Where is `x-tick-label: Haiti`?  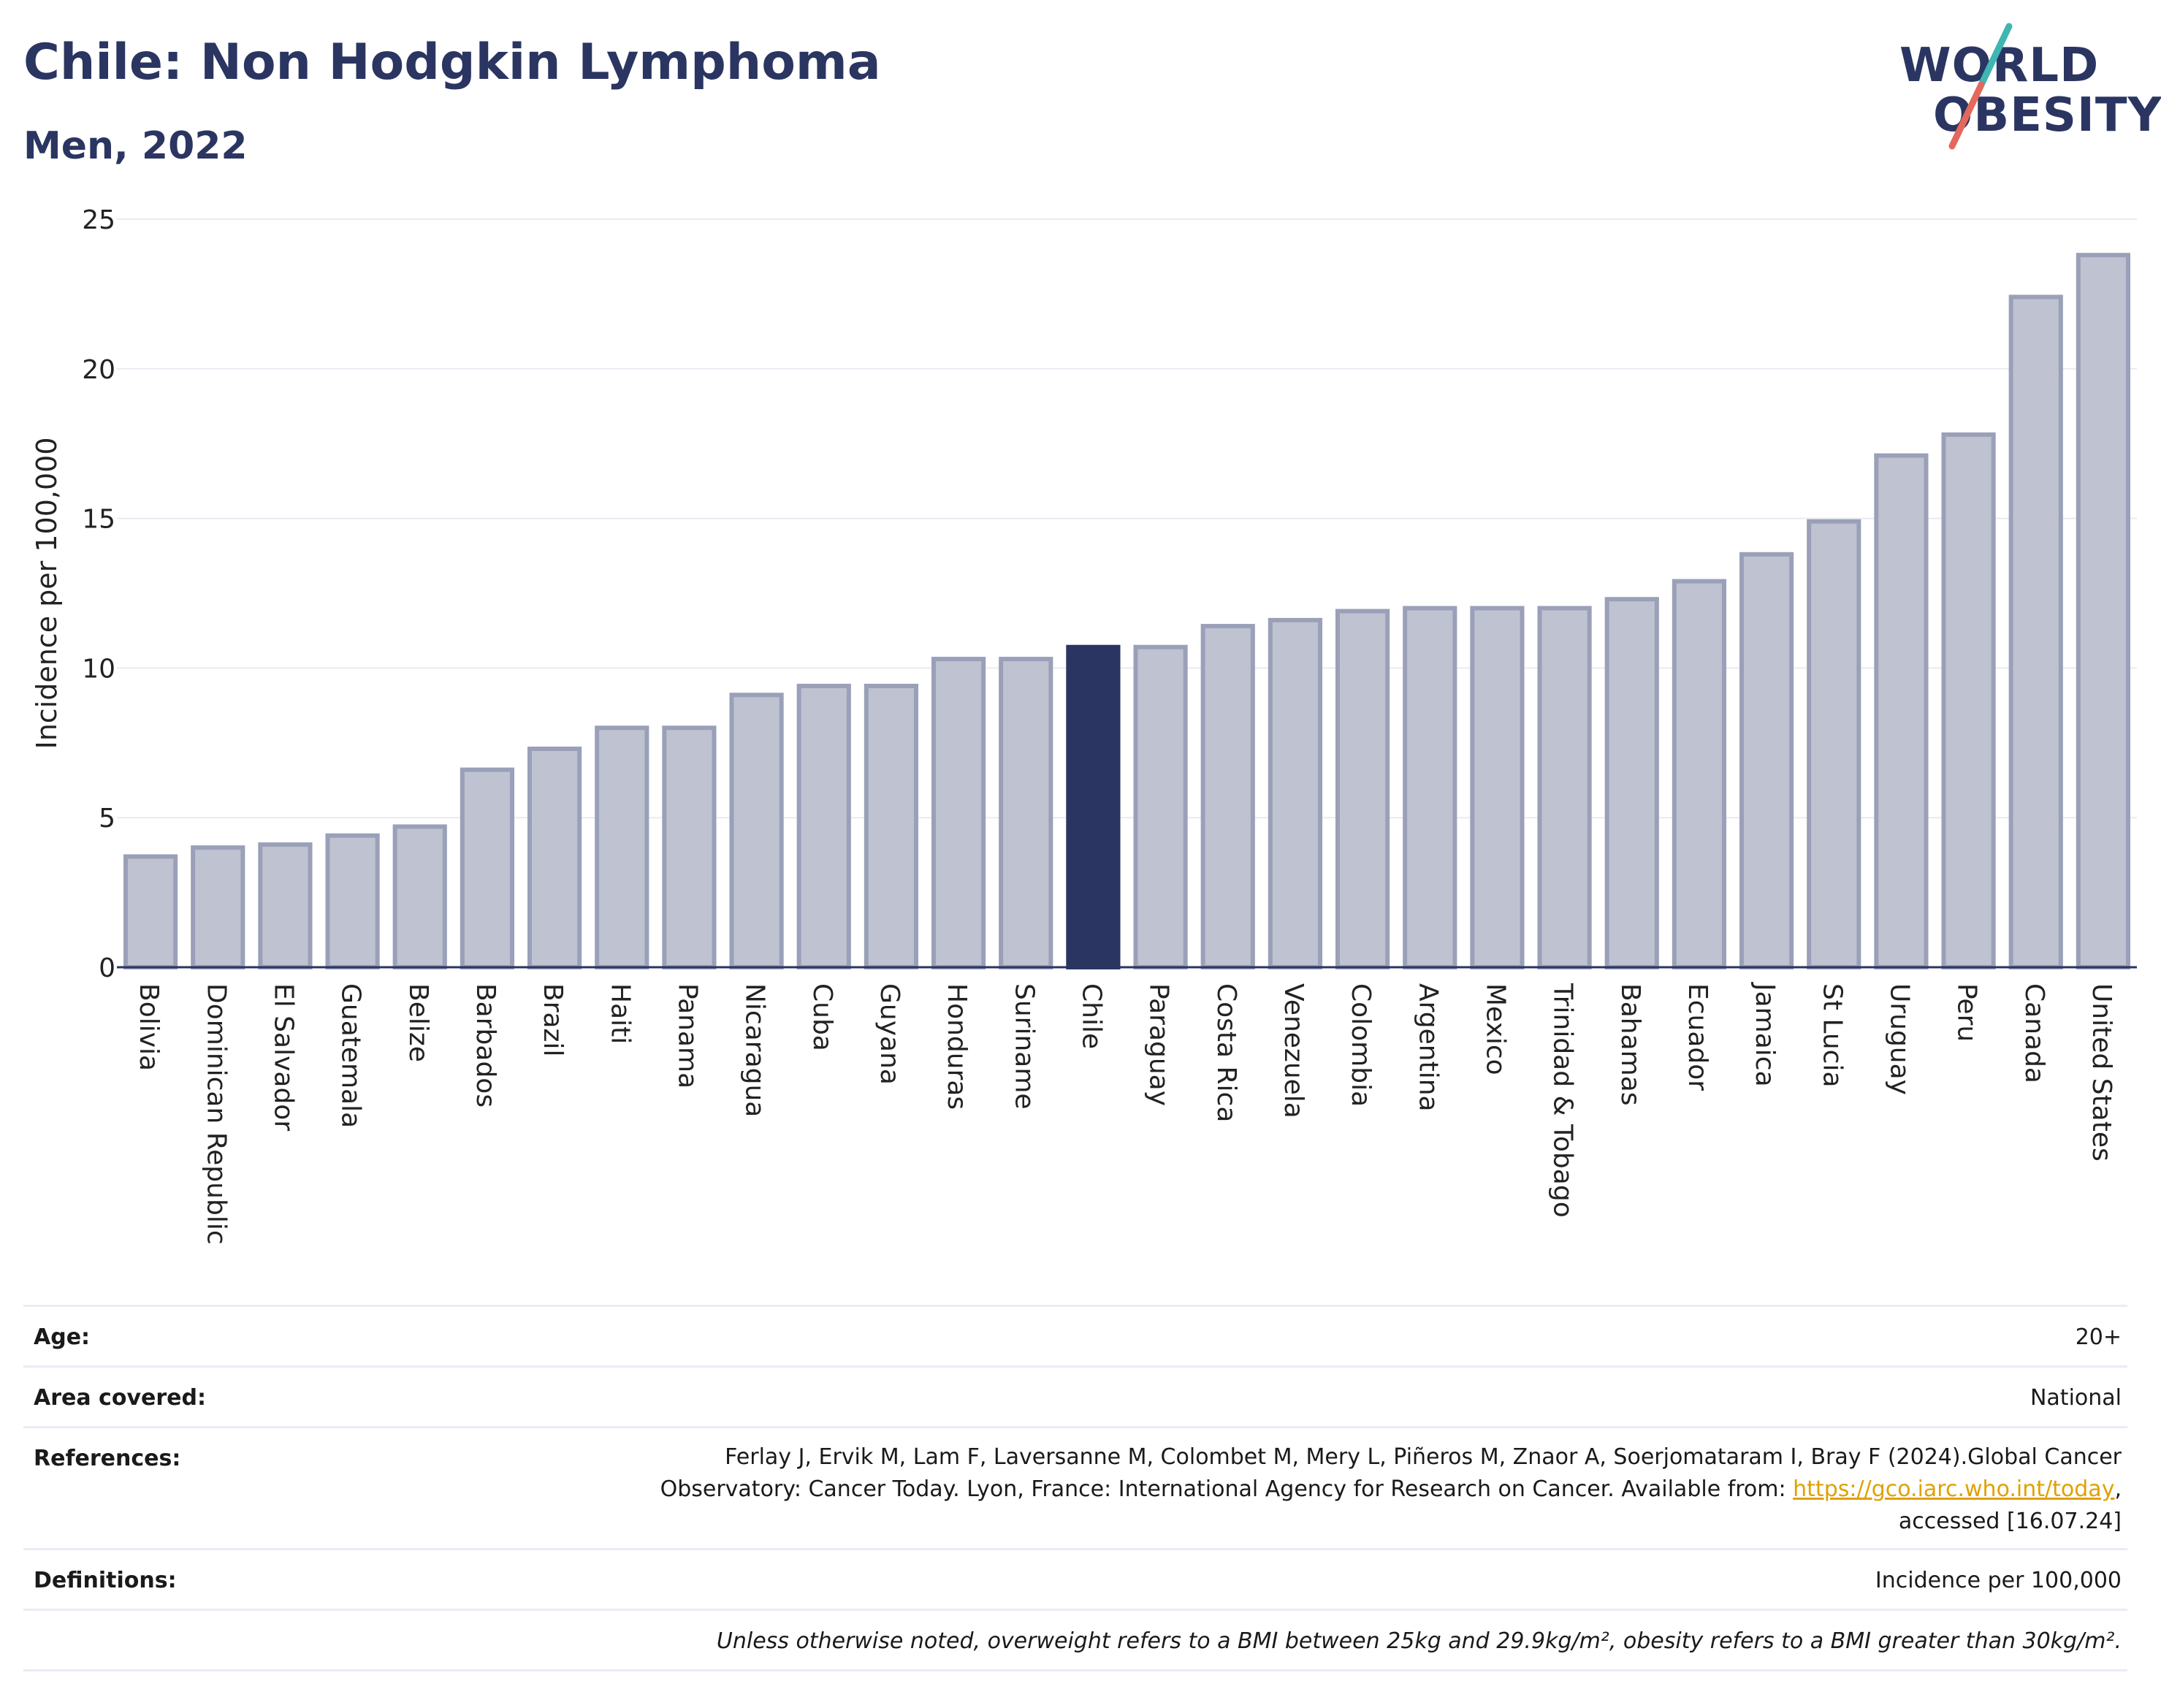
x-tick-label: Haiti is located at coordinates (620, 1014).